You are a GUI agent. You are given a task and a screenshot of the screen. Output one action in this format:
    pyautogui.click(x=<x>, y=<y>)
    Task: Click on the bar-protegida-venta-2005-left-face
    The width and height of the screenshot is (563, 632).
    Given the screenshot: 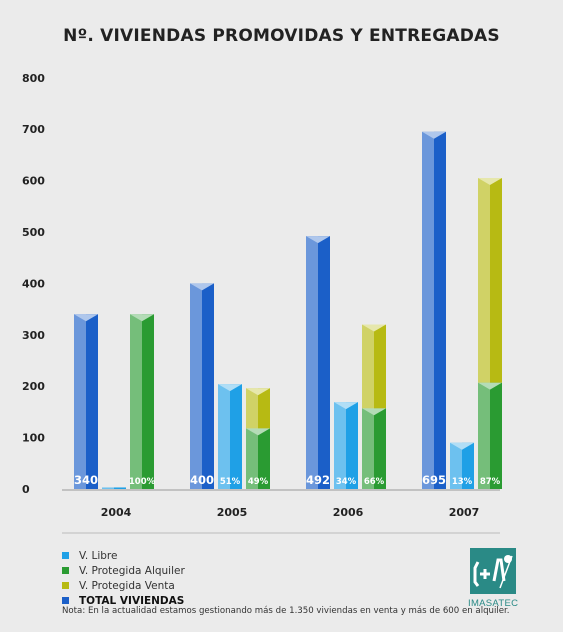 What is the action you would take?
    pyautogui.click(x=252, y=408)
    